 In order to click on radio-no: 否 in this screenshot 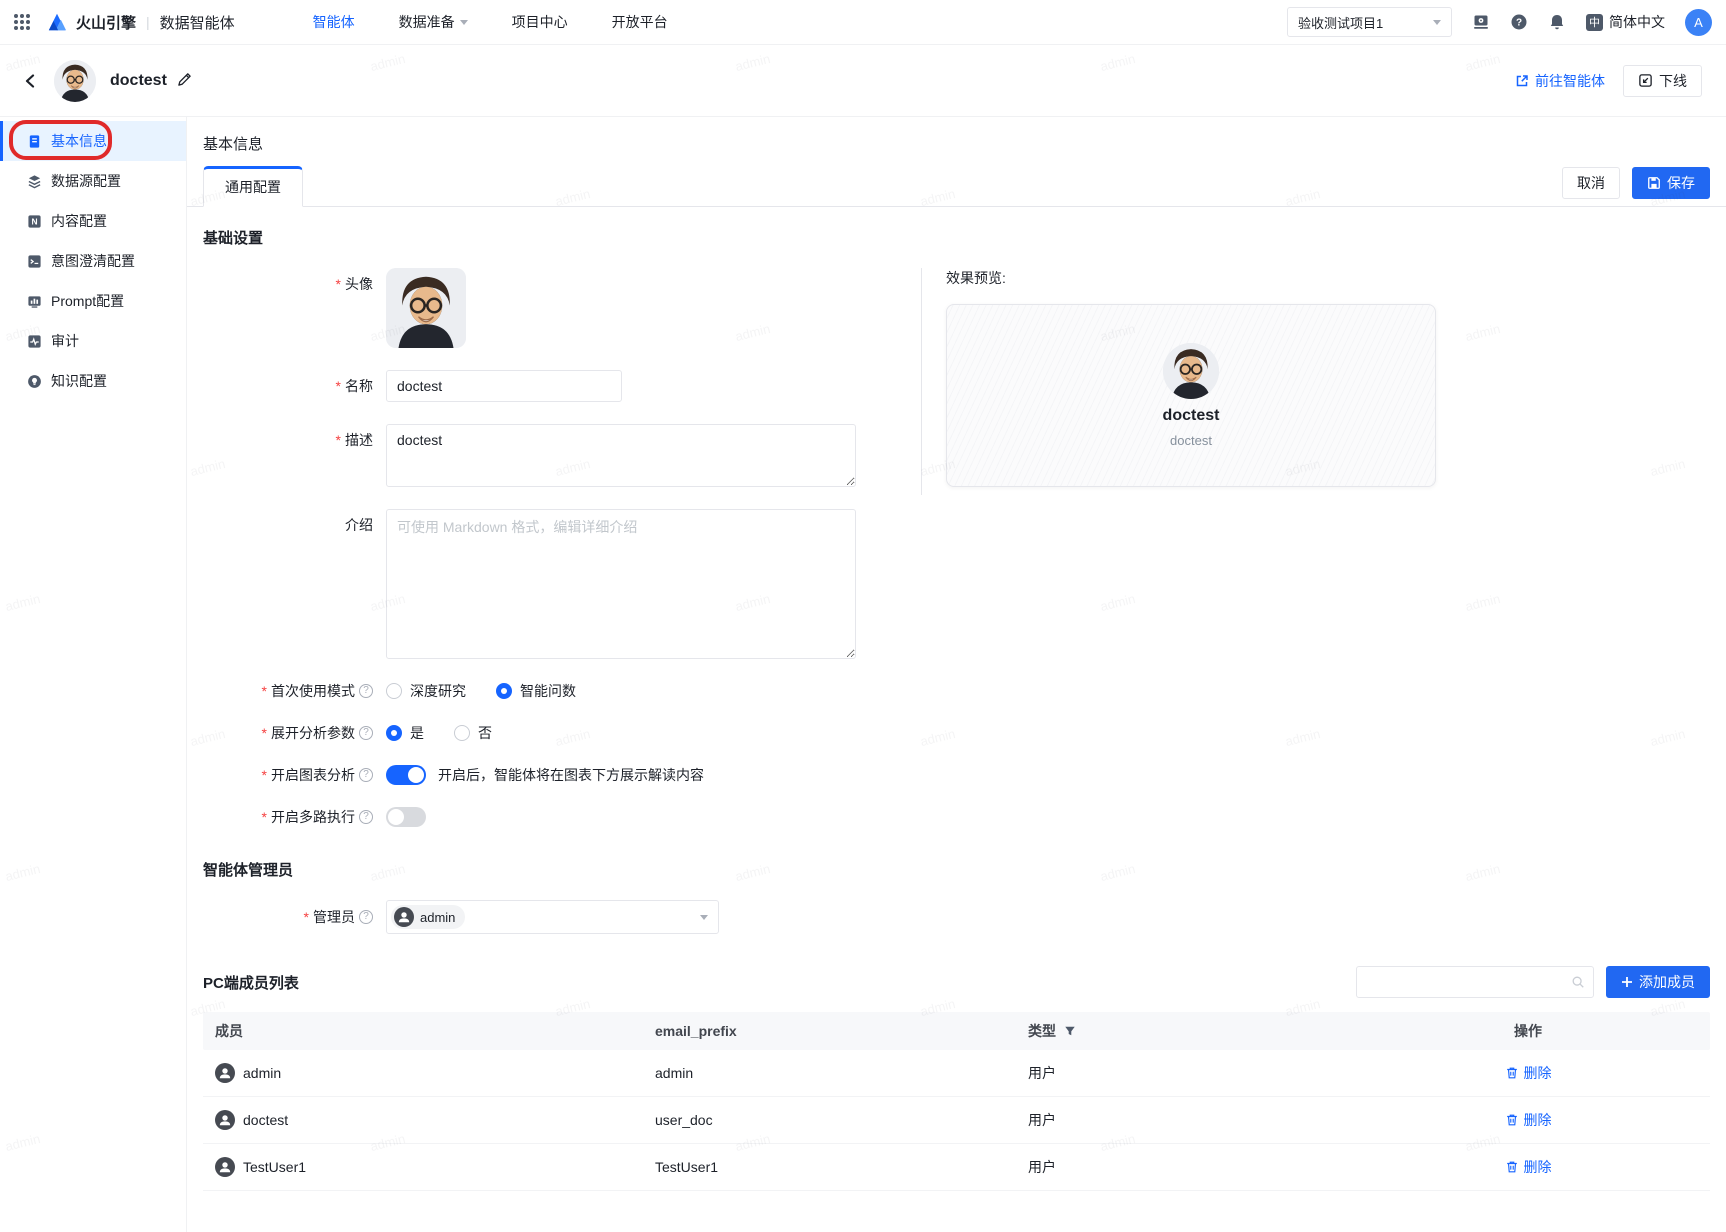, I will do `click(473, 733)`.